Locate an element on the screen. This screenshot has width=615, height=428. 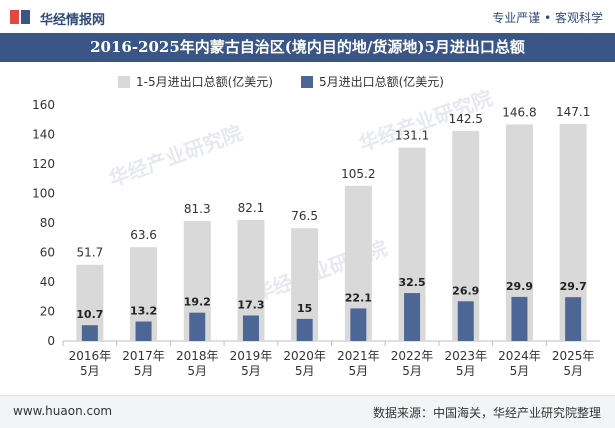
data-label-series-2: 10.7 is located at coordinates (89, 314).